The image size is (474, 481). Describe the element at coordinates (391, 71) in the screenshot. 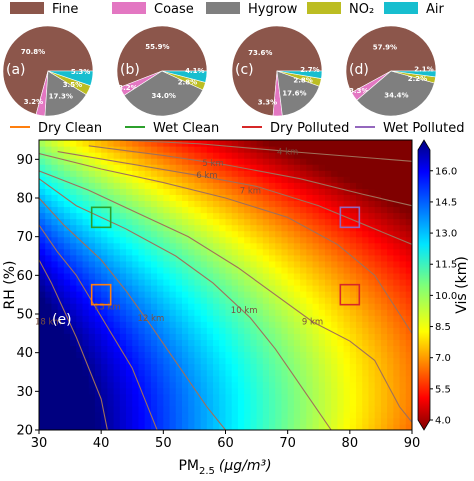

I see `pie-3: 57.9%3.3%34.4%2.2%2.1%(d)` at that location.